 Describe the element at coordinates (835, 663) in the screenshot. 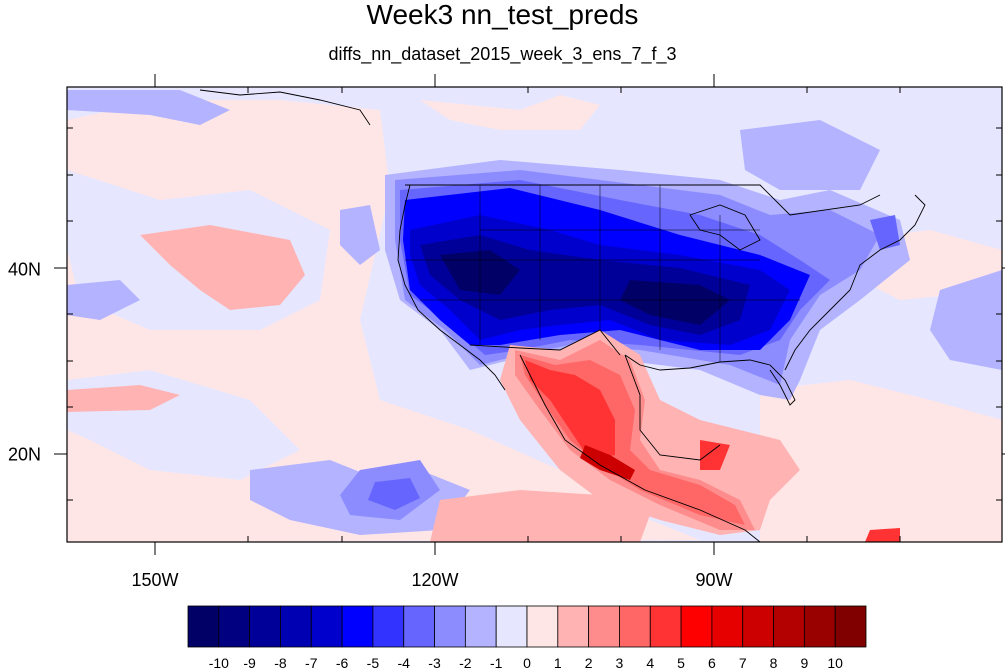

I see `colorbar-label: 10` at that location.